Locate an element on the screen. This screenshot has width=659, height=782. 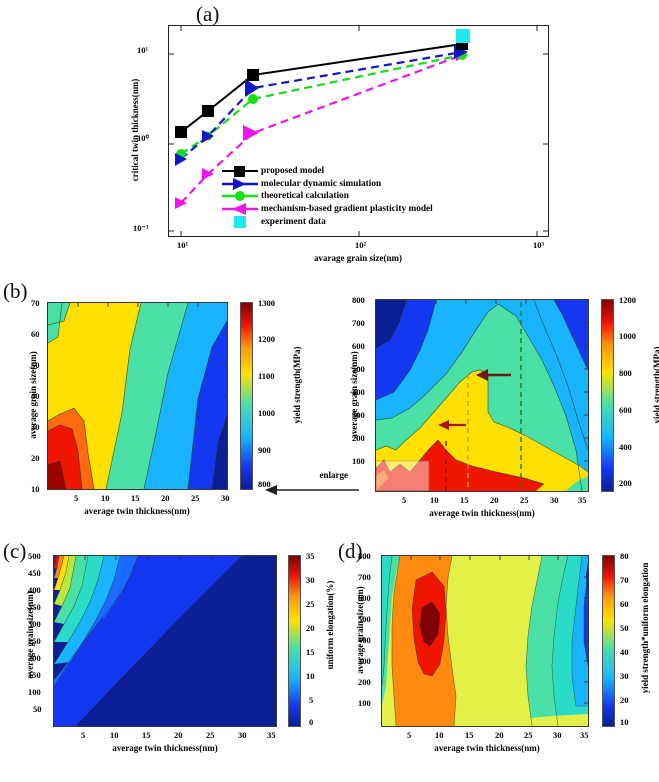
panel-d-cbtick-10: 10 is located at coordinates (624, 722).